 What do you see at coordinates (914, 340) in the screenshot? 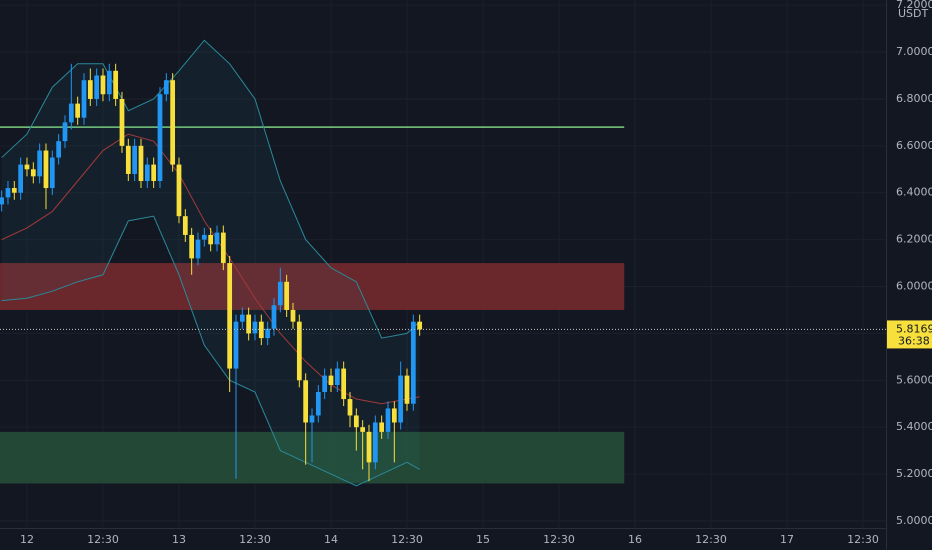
I see `countdown-label: 36:38` at bounding box center [914, 340].